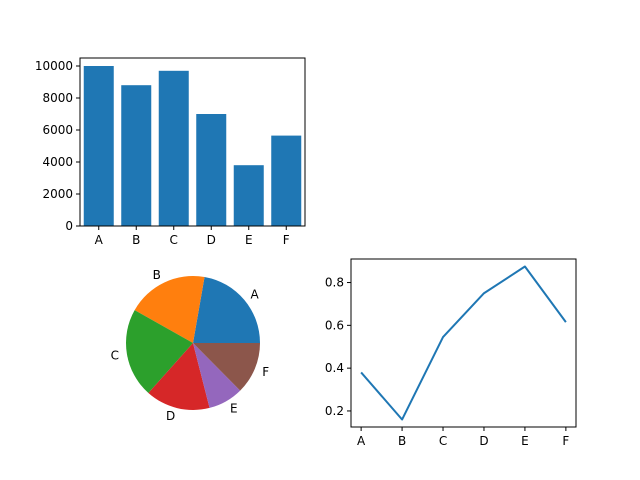 This screenshot has height=480, width=640. I want to click on line-ytick-label: 0.6, so click(334, 325).